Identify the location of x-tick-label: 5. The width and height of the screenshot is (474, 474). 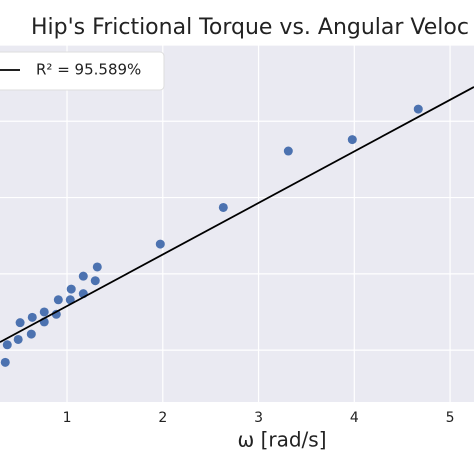
(450, 418).